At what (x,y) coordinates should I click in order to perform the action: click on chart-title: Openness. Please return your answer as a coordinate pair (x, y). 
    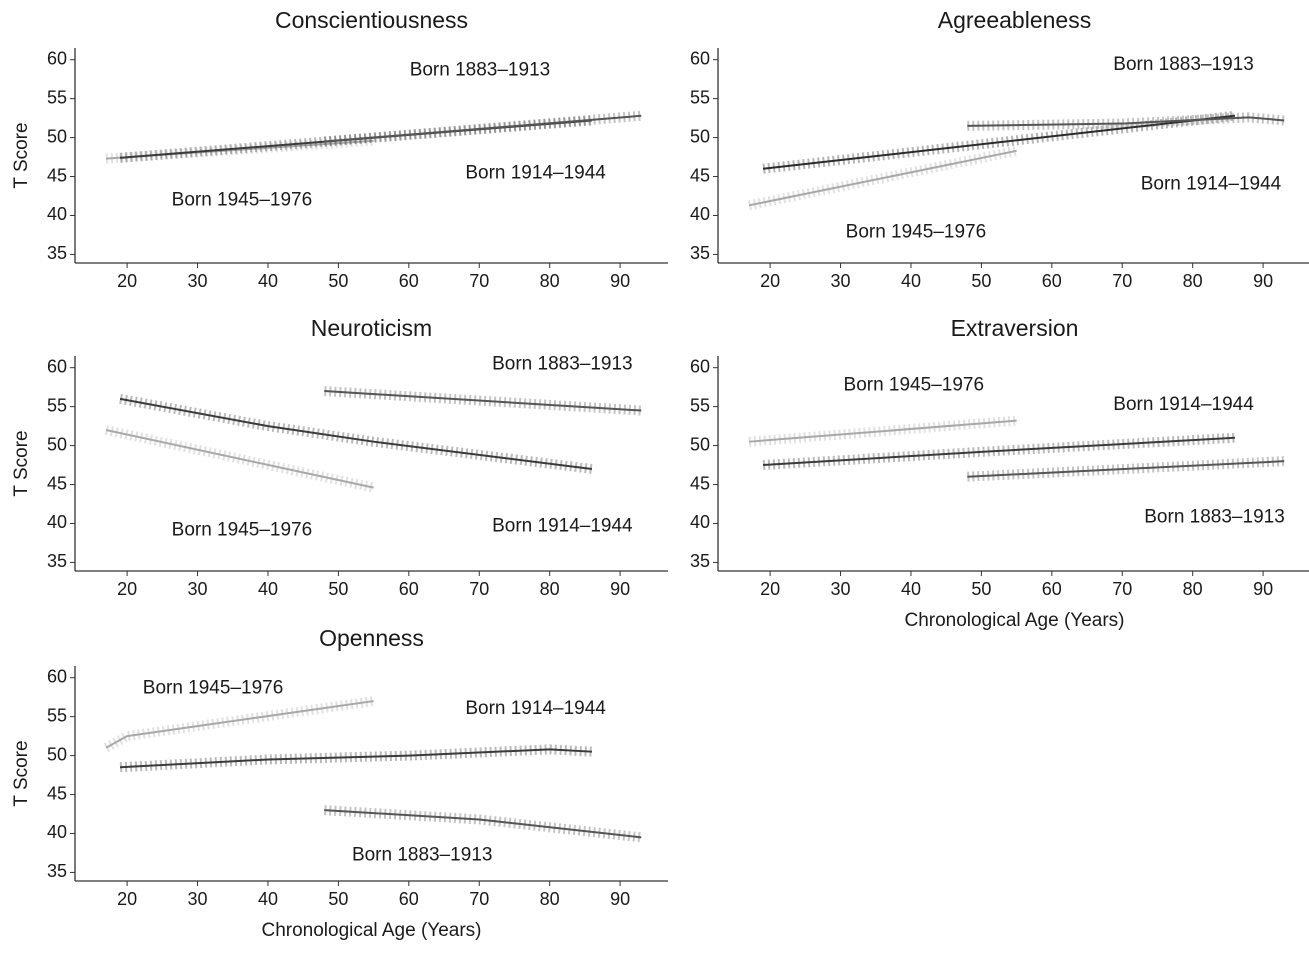
    Looking at the image, I should click on (371, 638).